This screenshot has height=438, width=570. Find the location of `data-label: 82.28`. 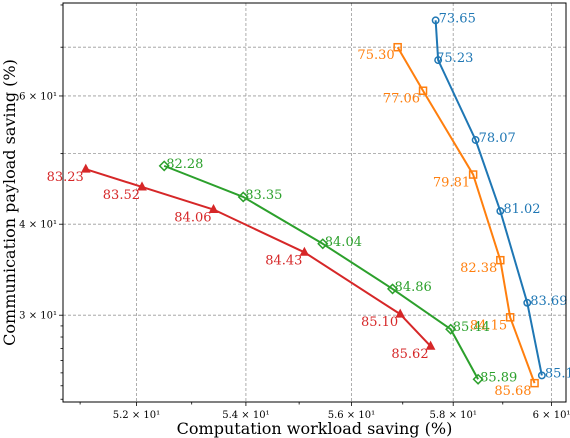

data-label: 82.28 is located at coordinates (184, 164).